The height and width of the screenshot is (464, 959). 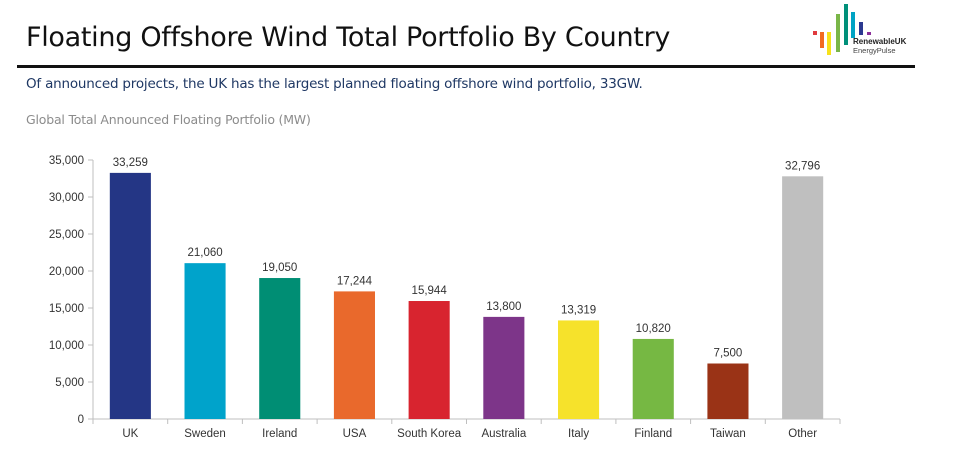 I want to click on data-label: 10,820, so click(x=653, y=329).